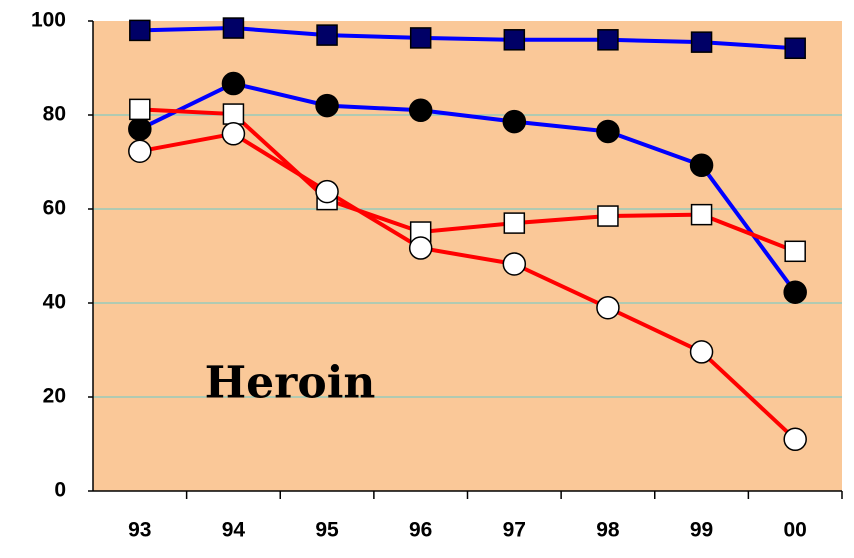 This screenshot has height=558, width=854. I want to click on x-tick-label: 97, so click(514, 530).